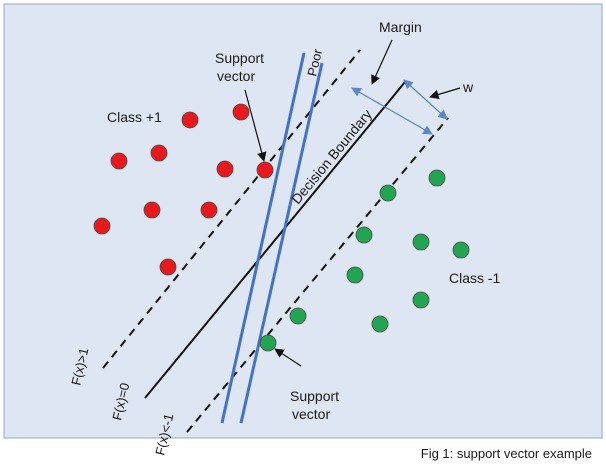 The width and height of the screenshot is (606, 469). Describe the element at coordinates (236, 76) in the screenshot. I see `support-vector-top-label-2: vector` at that location.